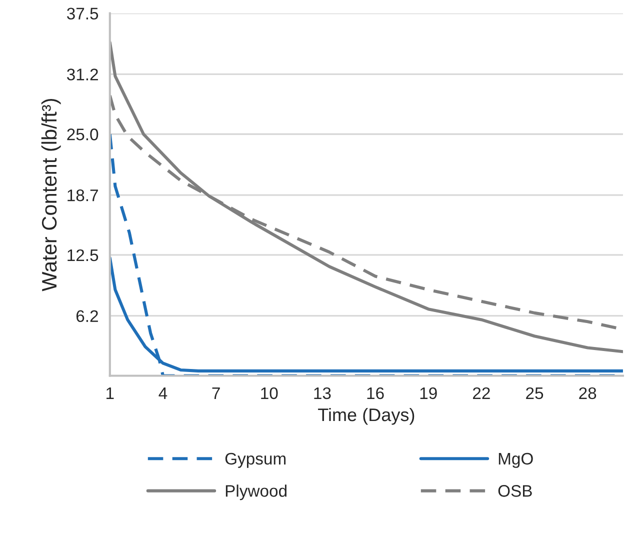 The width and height of the screenshot is (628, 533). What do you see at coordinates (366, 416) in the screenshot?
I see `x-axis-title: Time (Days)` at bounding box center [366, 416].